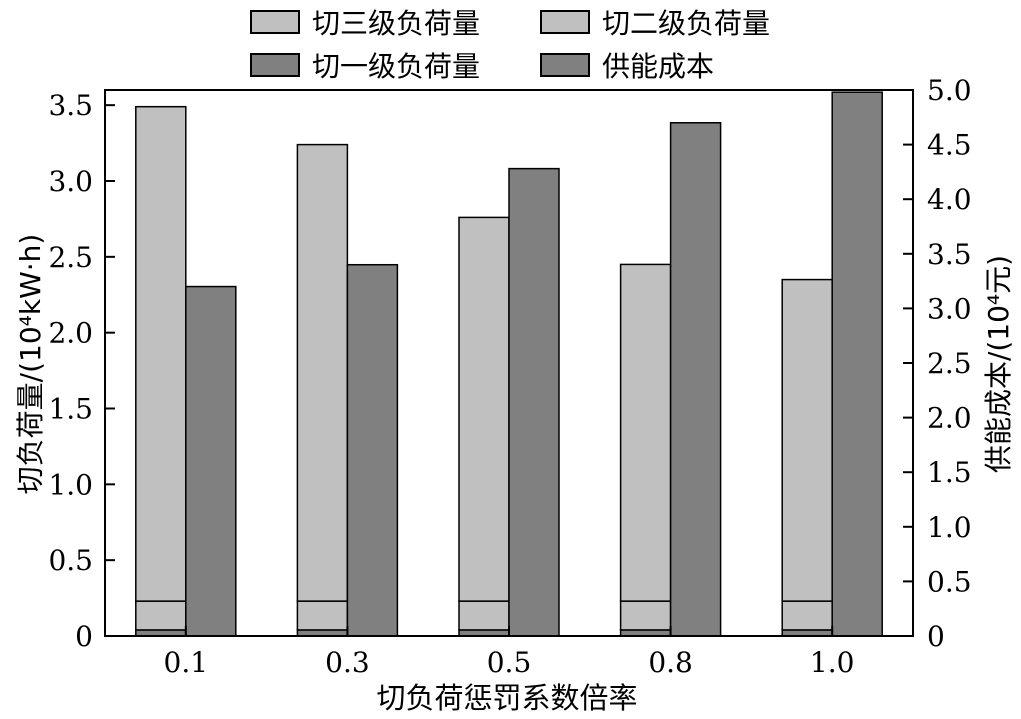 The height and width of the screenshot is (719, 1021). Describe the element at coordinates (70, 560) in the screenshot. I see `left-tick-label: 0.5` at that location.